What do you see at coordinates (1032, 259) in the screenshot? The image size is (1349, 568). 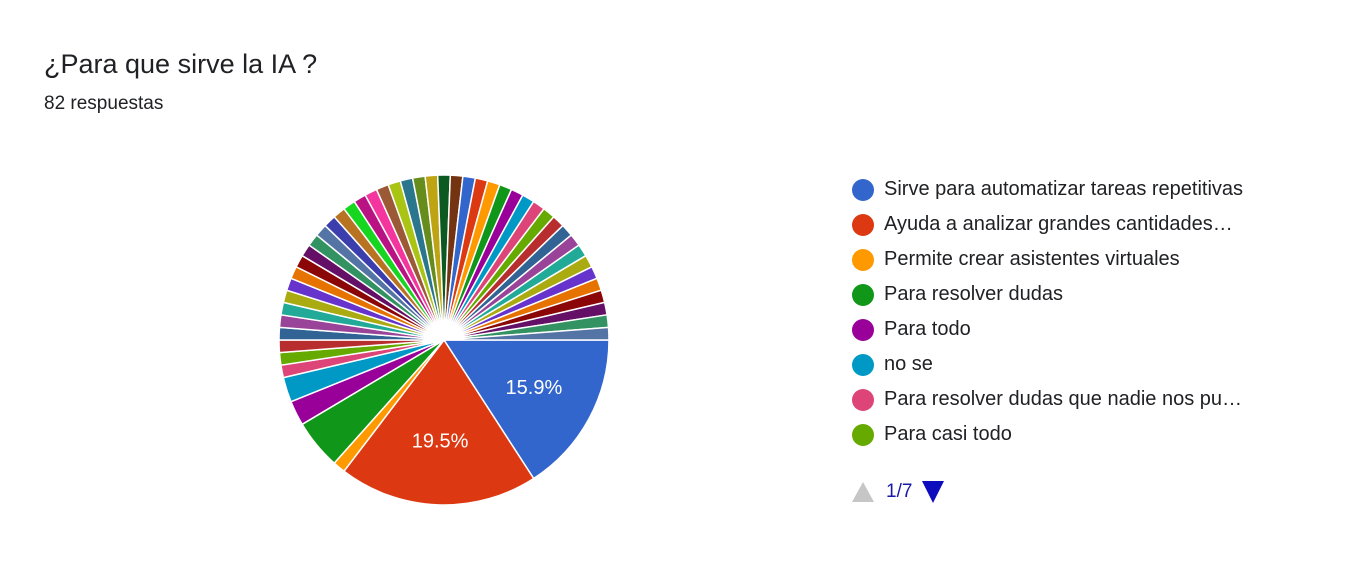 I see `legend-label: Permite crear asistentes virtuales` at bounding box center [1032, 259].